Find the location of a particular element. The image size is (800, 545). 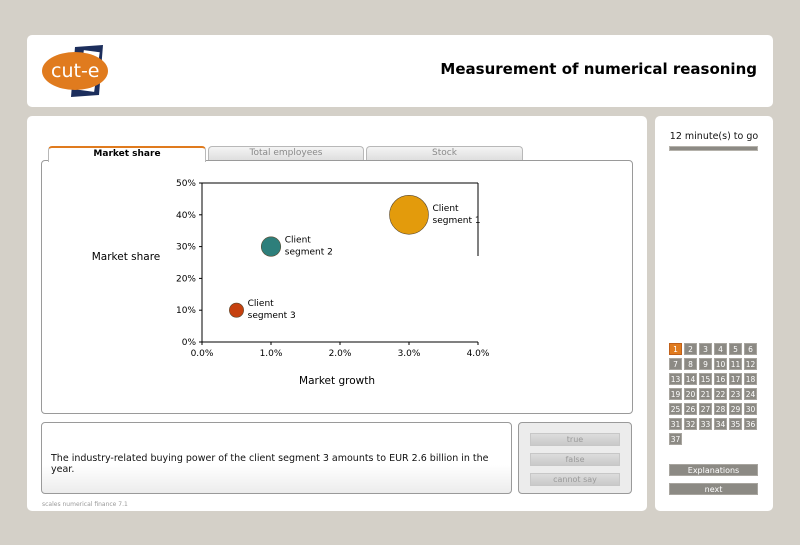

question-number-5: 5 is located at coordinates (735, 349).